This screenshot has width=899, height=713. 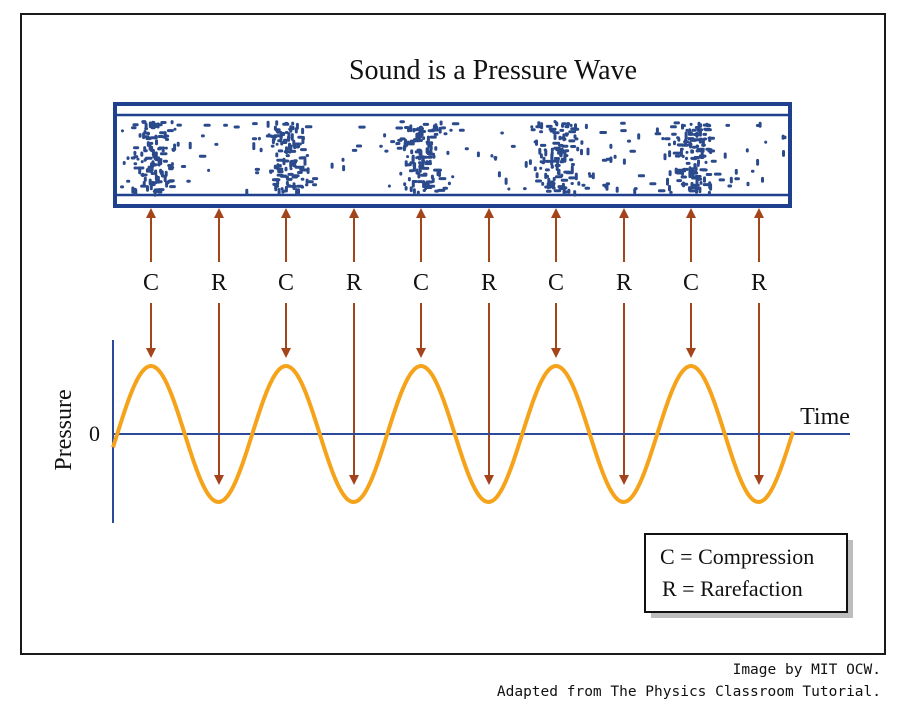 What do you see at coordinates (748, 575) in the screenshot?
I see `legend-box: C = Compression R = Rarefaction` at bounding box center [748, 575].